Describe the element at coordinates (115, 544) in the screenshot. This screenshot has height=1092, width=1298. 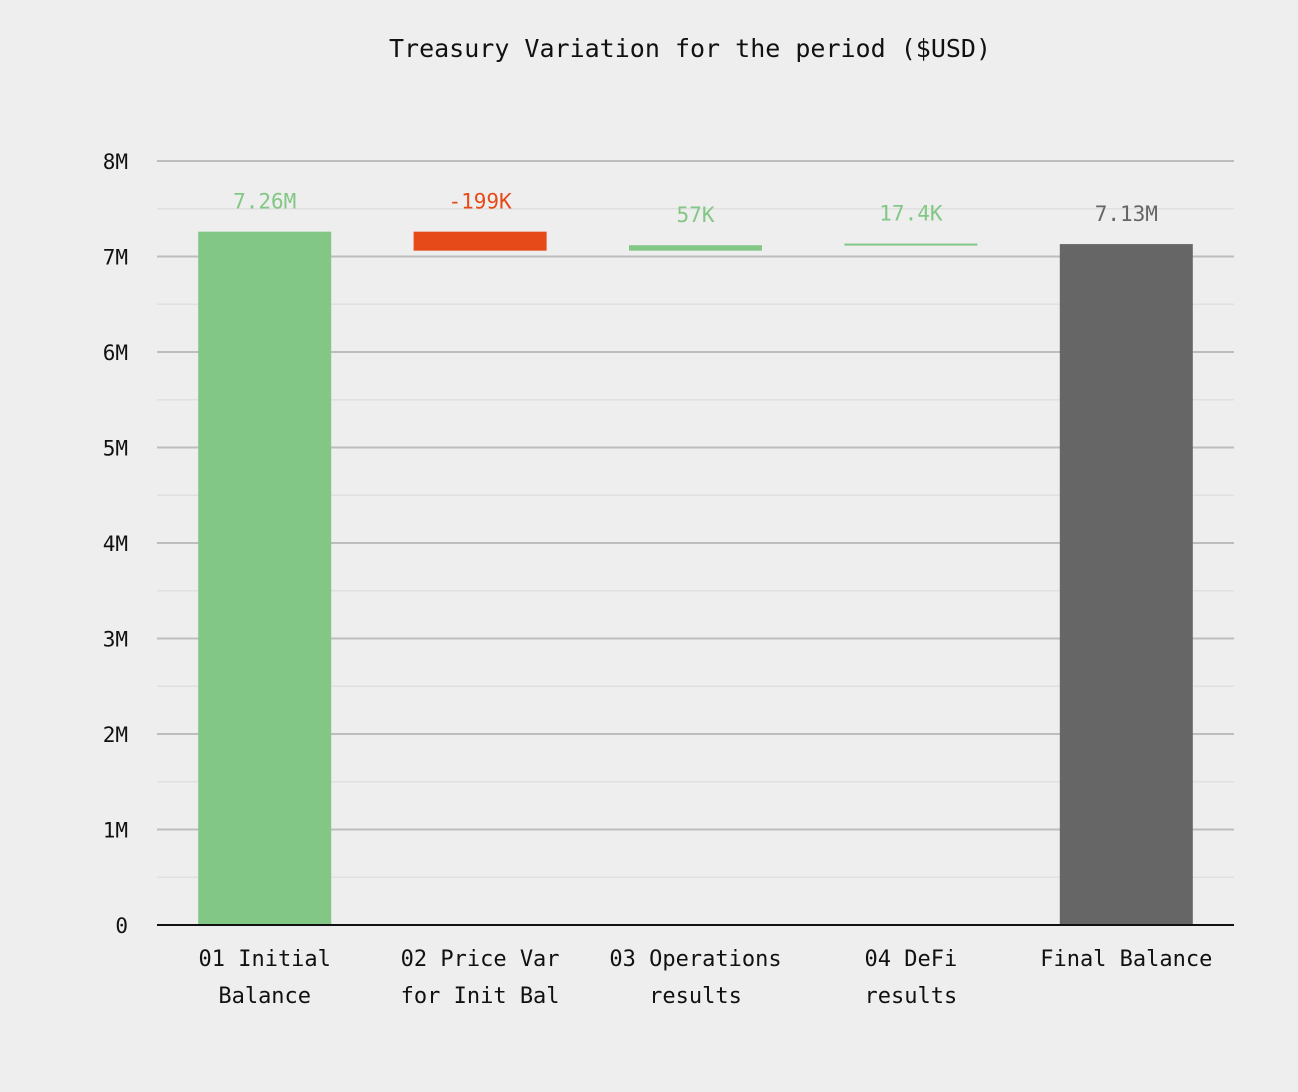
I see `y-tick-label: 4M` at that location.